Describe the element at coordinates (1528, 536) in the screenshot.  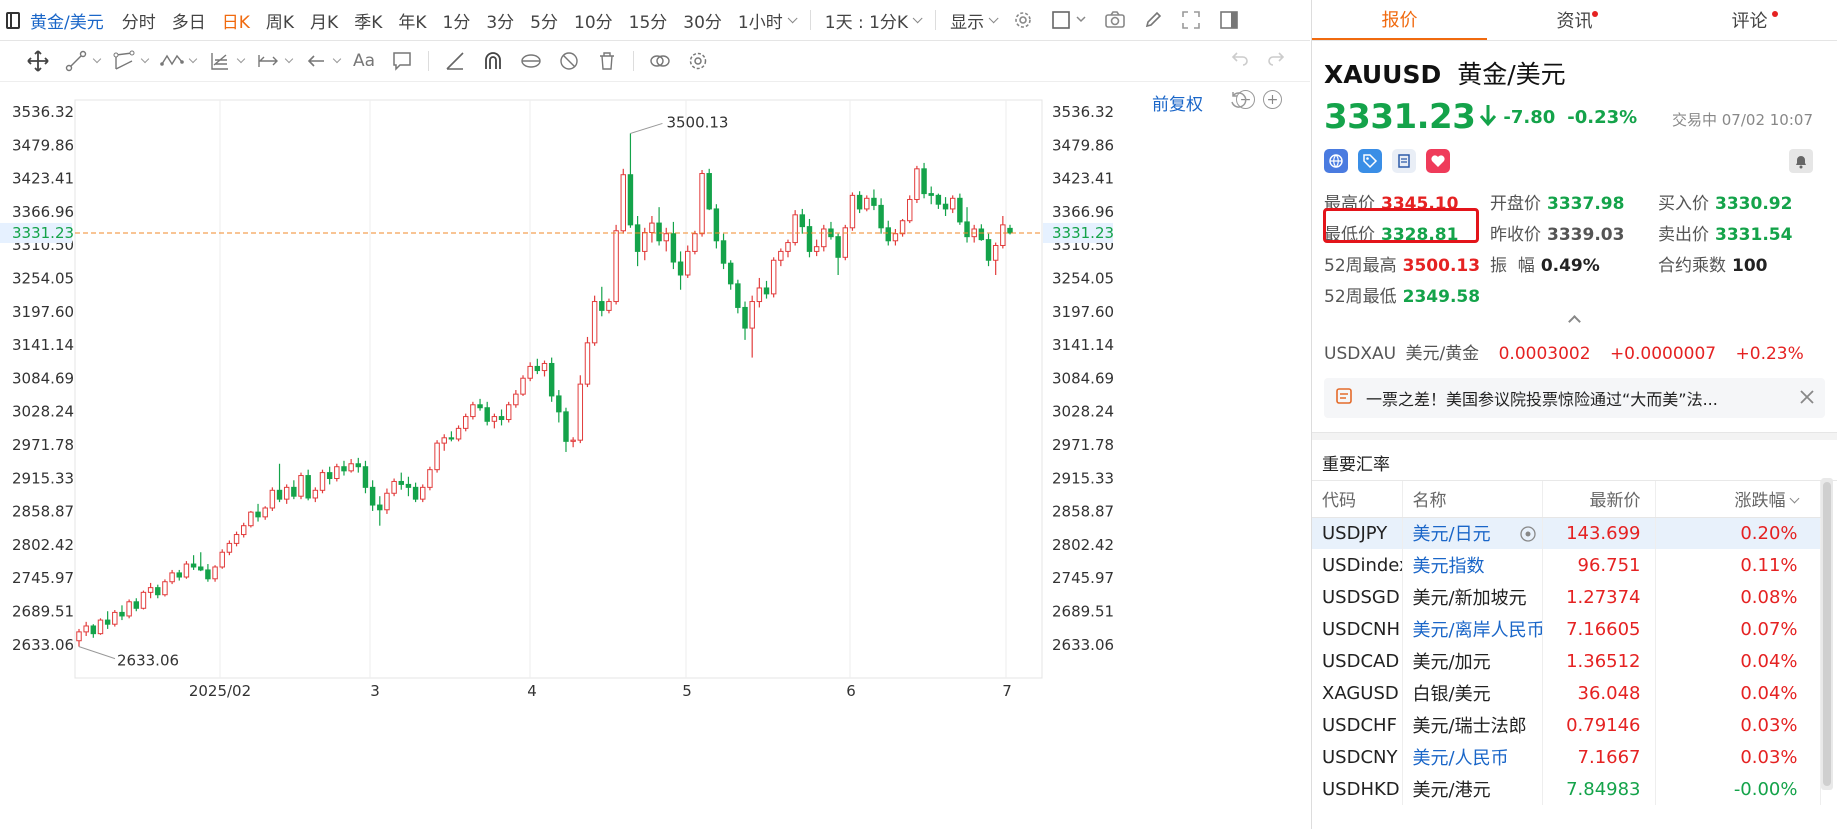
I see `watch-eye-icon` at that location.